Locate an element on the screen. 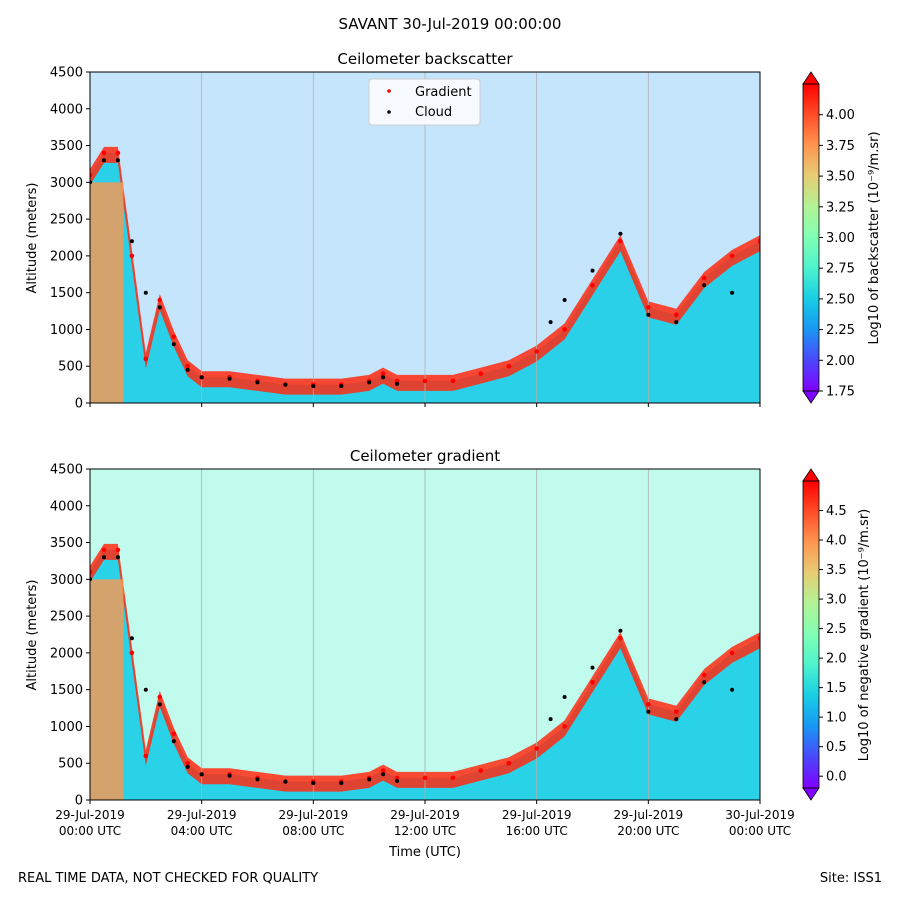 Image resolution: width=900 pixels, height=904 pixels. colorbar-tick-label: 3.00 is located at coordinates (840, 238).